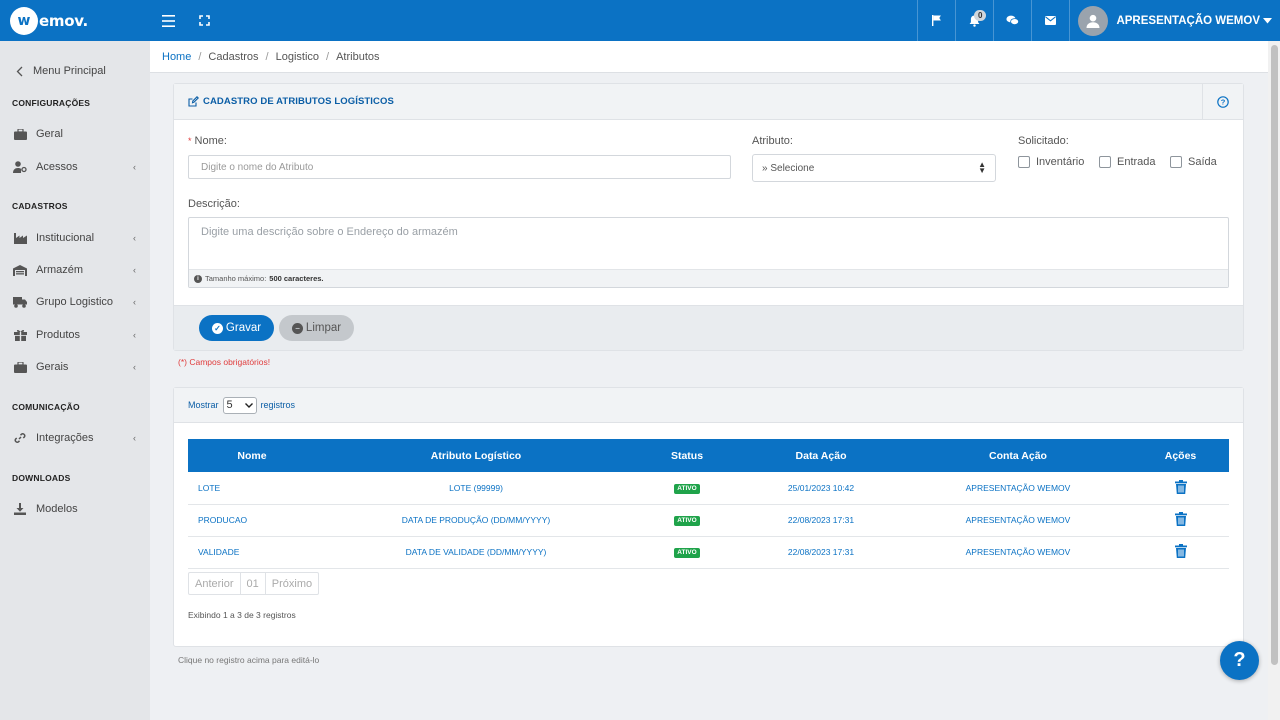  What do you see at coordinates (75, 302) in the screenshot?
I see `sidebar-item-grupo-logistico: Grupo Logistico ‹` at bounding box center [75, 302].